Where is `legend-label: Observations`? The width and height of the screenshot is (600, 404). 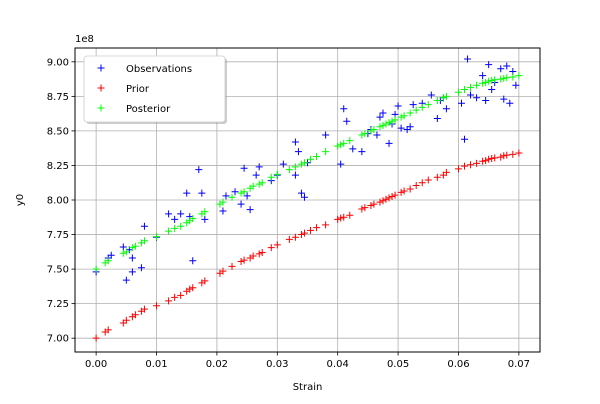 legend-label: Observations is located at coordinates (159, 69).